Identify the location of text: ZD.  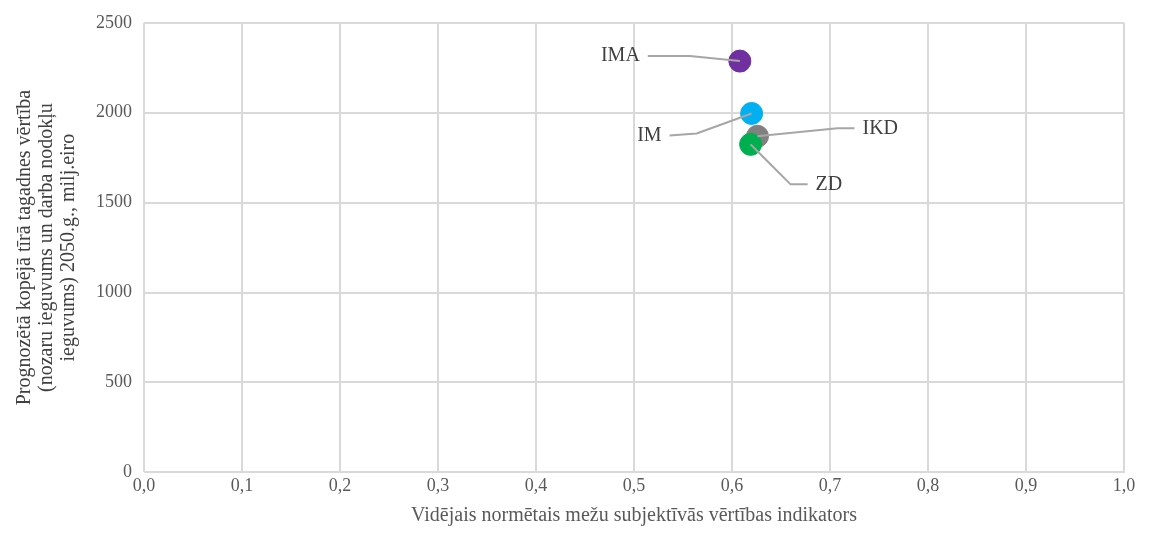
(829, 182).